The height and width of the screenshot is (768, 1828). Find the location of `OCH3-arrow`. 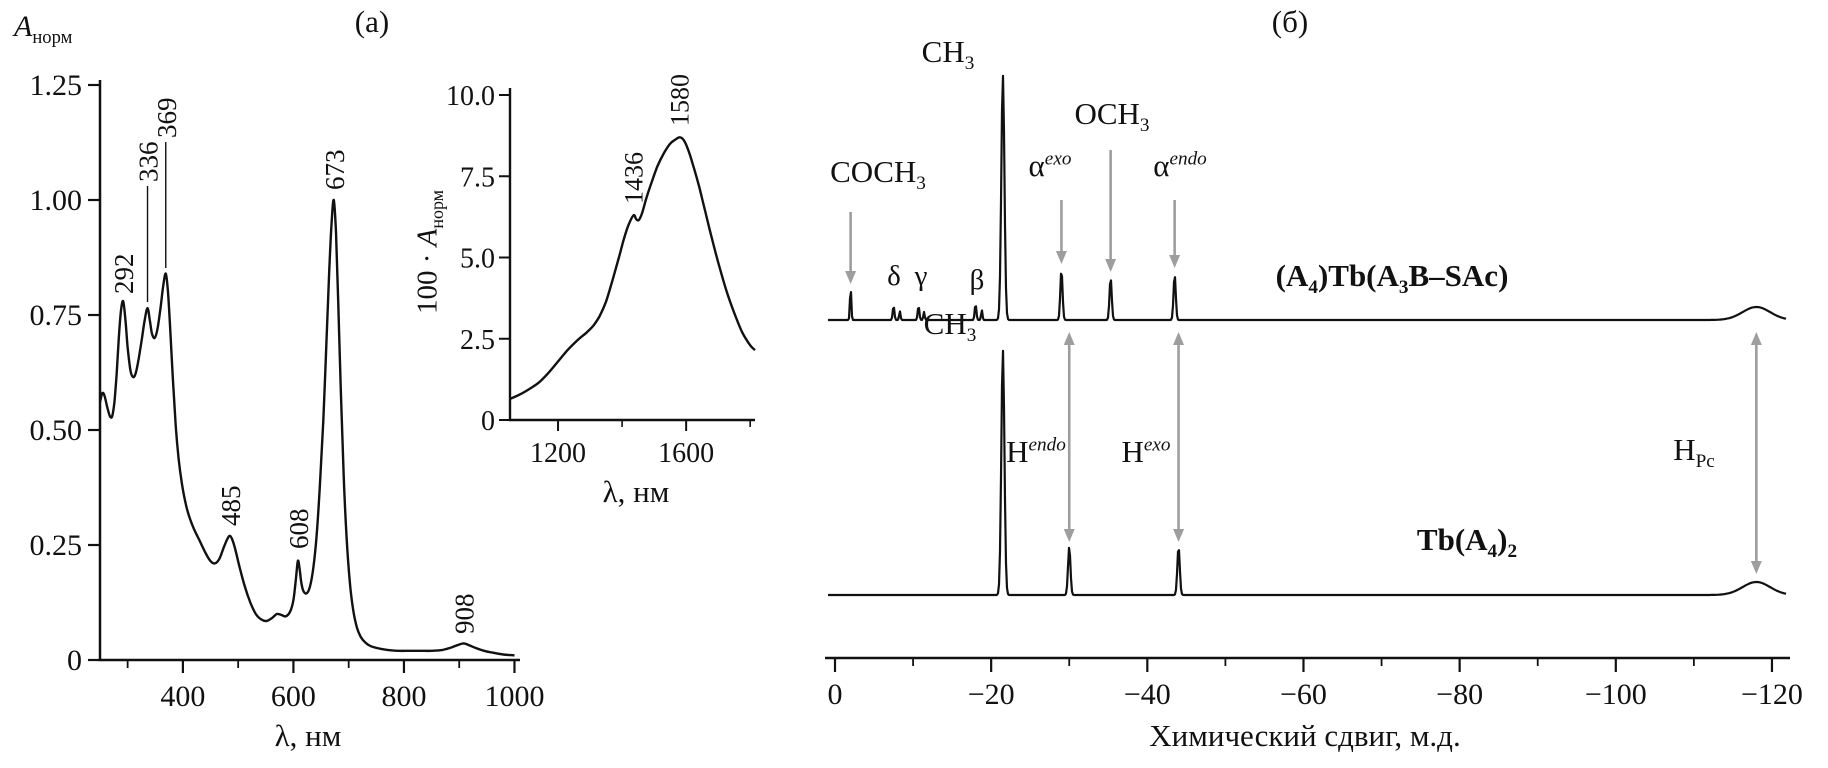

OCH3-arrow is located at coordinates (1111, 211).